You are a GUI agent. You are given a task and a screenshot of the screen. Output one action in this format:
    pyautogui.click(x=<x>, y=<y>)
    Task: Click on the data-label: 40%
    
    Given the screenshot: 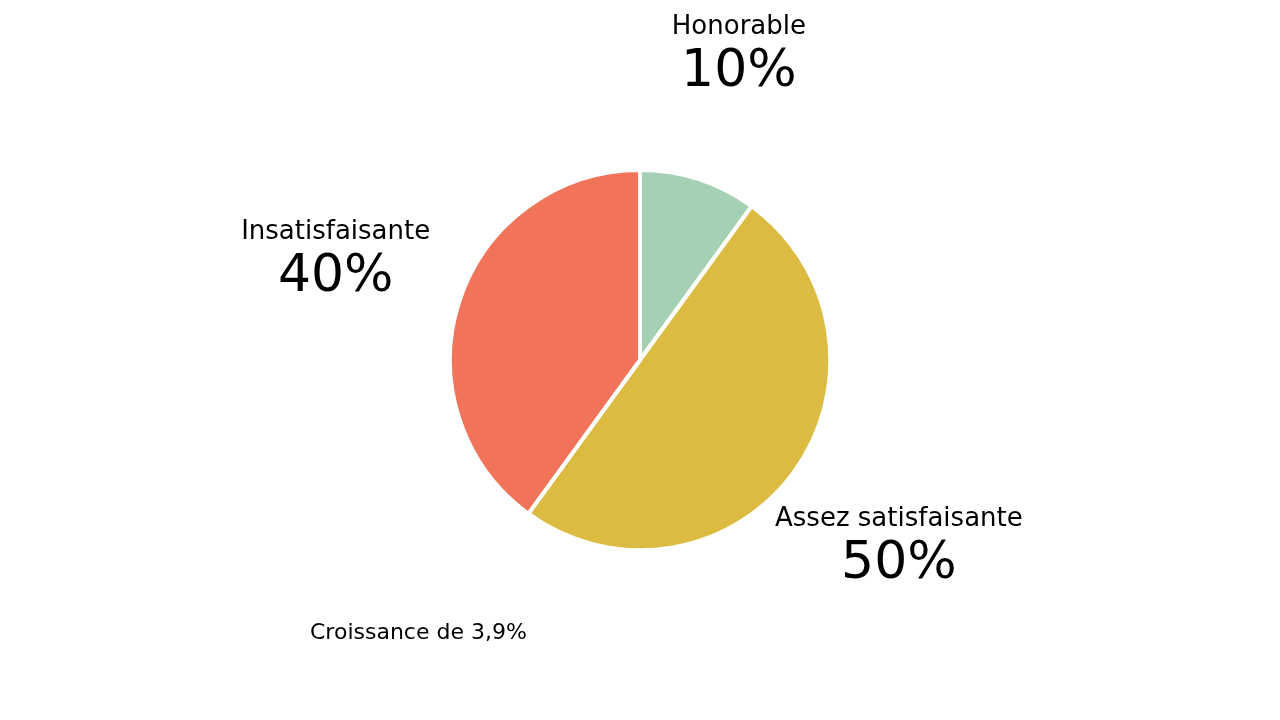 What is the action you would take?
    pyautogui.click(x=335, y=273)
    